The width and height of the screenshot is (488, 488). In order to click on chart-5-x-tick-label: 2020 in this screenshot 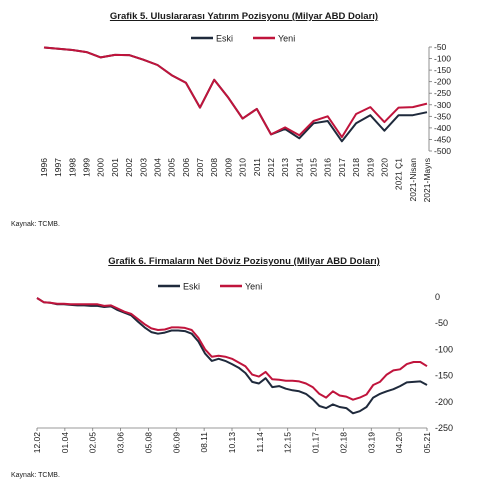, I will do `click(384, 167)`.